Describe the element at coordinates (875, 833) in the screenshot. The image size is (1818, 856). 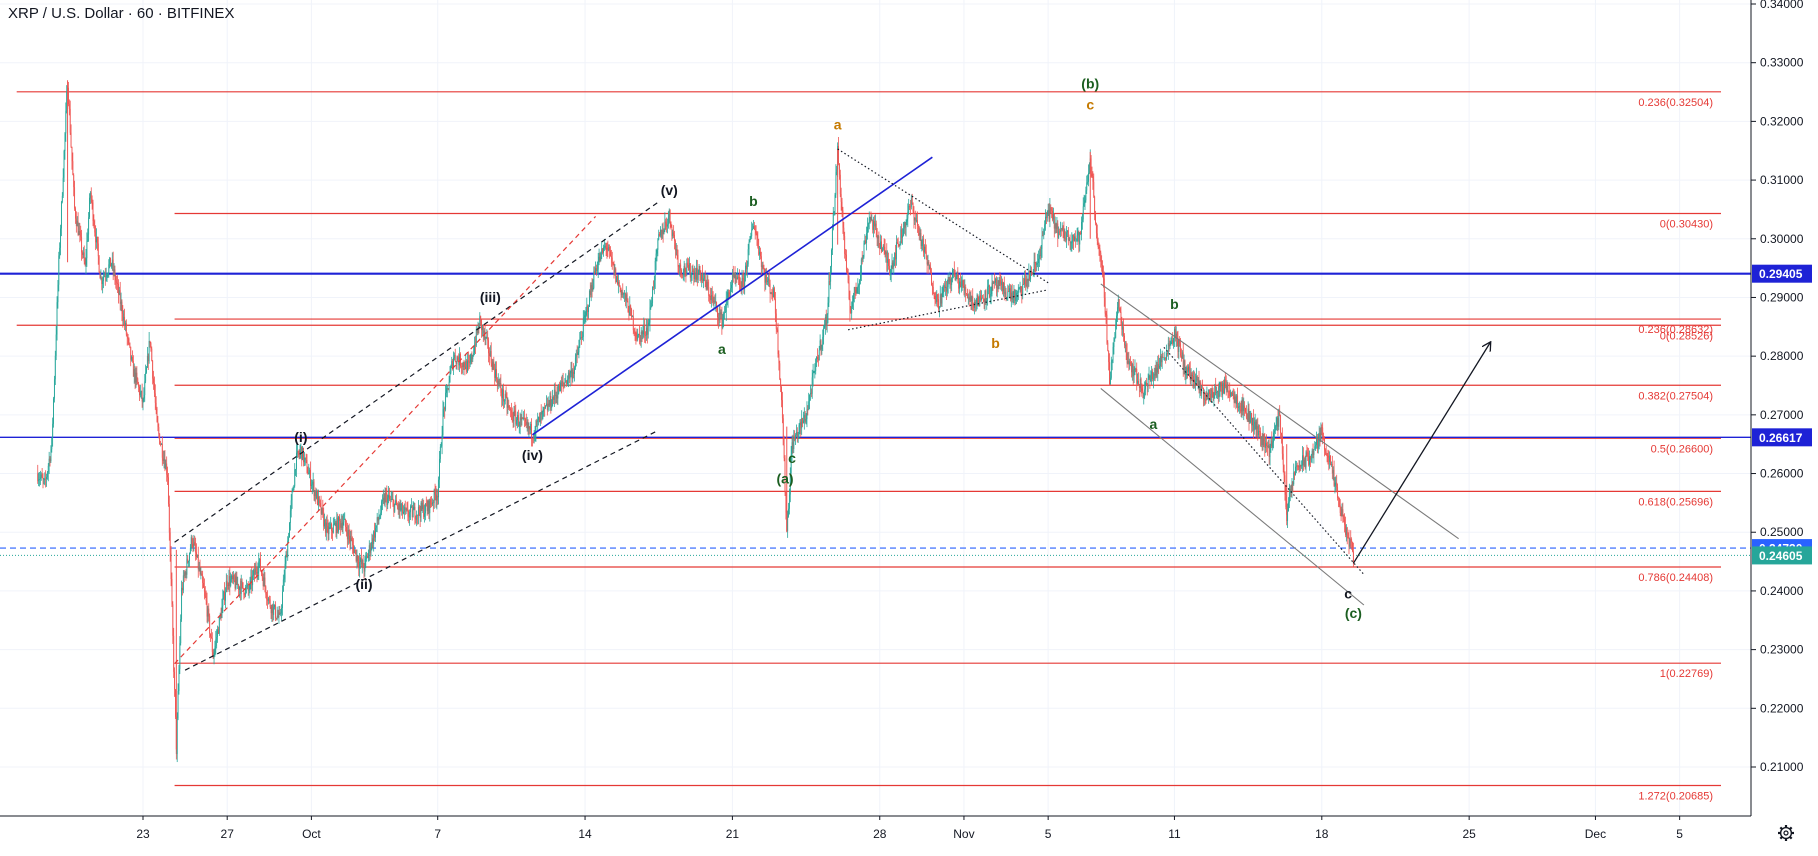
I see `time-axis: 23 27 Oct 7 14 21 28 Nov 5 11 18 25 Dec 5` at that location.